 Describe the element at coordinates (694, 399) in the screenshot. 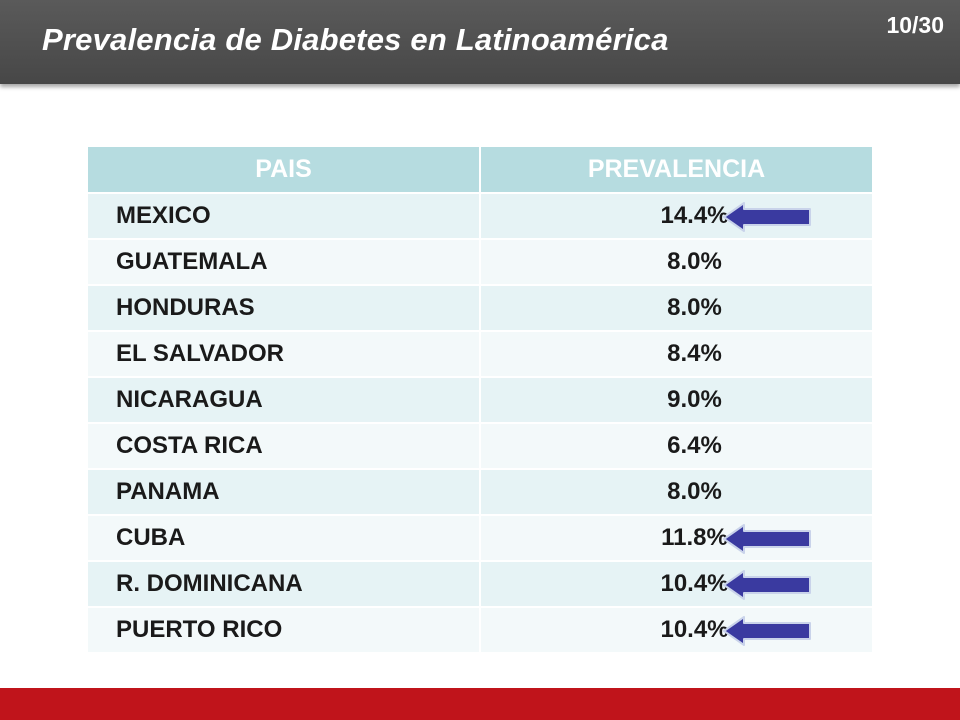

I see `prevalence-value: 9.0%` at that location.